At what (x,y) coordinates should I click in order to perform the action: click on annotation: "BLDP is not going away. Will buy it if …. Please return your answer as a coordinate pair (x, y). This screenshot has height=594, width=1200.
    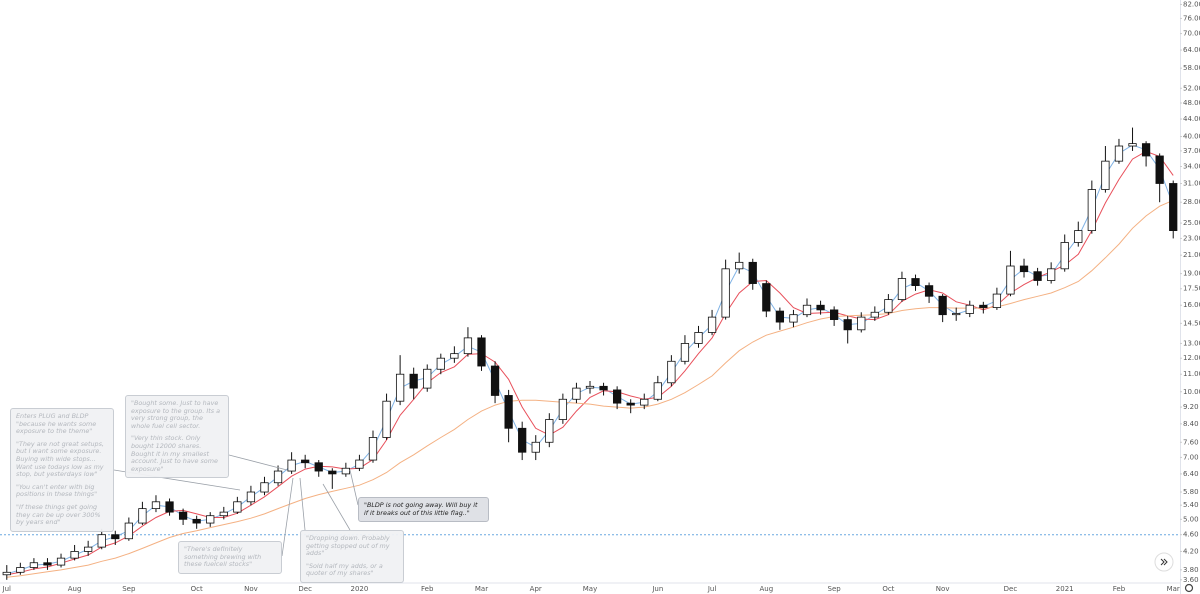
    Looking at the image, I should click on (423, 510).